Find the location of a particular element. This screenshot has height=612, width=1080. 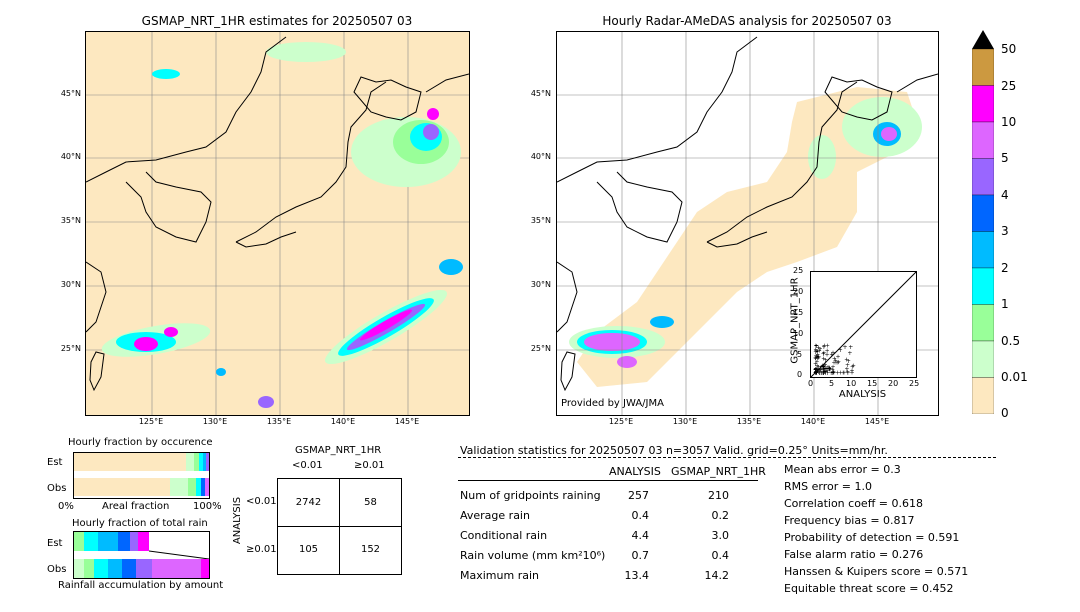

left-lat-40: 40°N is located at coordinates (70, 156).